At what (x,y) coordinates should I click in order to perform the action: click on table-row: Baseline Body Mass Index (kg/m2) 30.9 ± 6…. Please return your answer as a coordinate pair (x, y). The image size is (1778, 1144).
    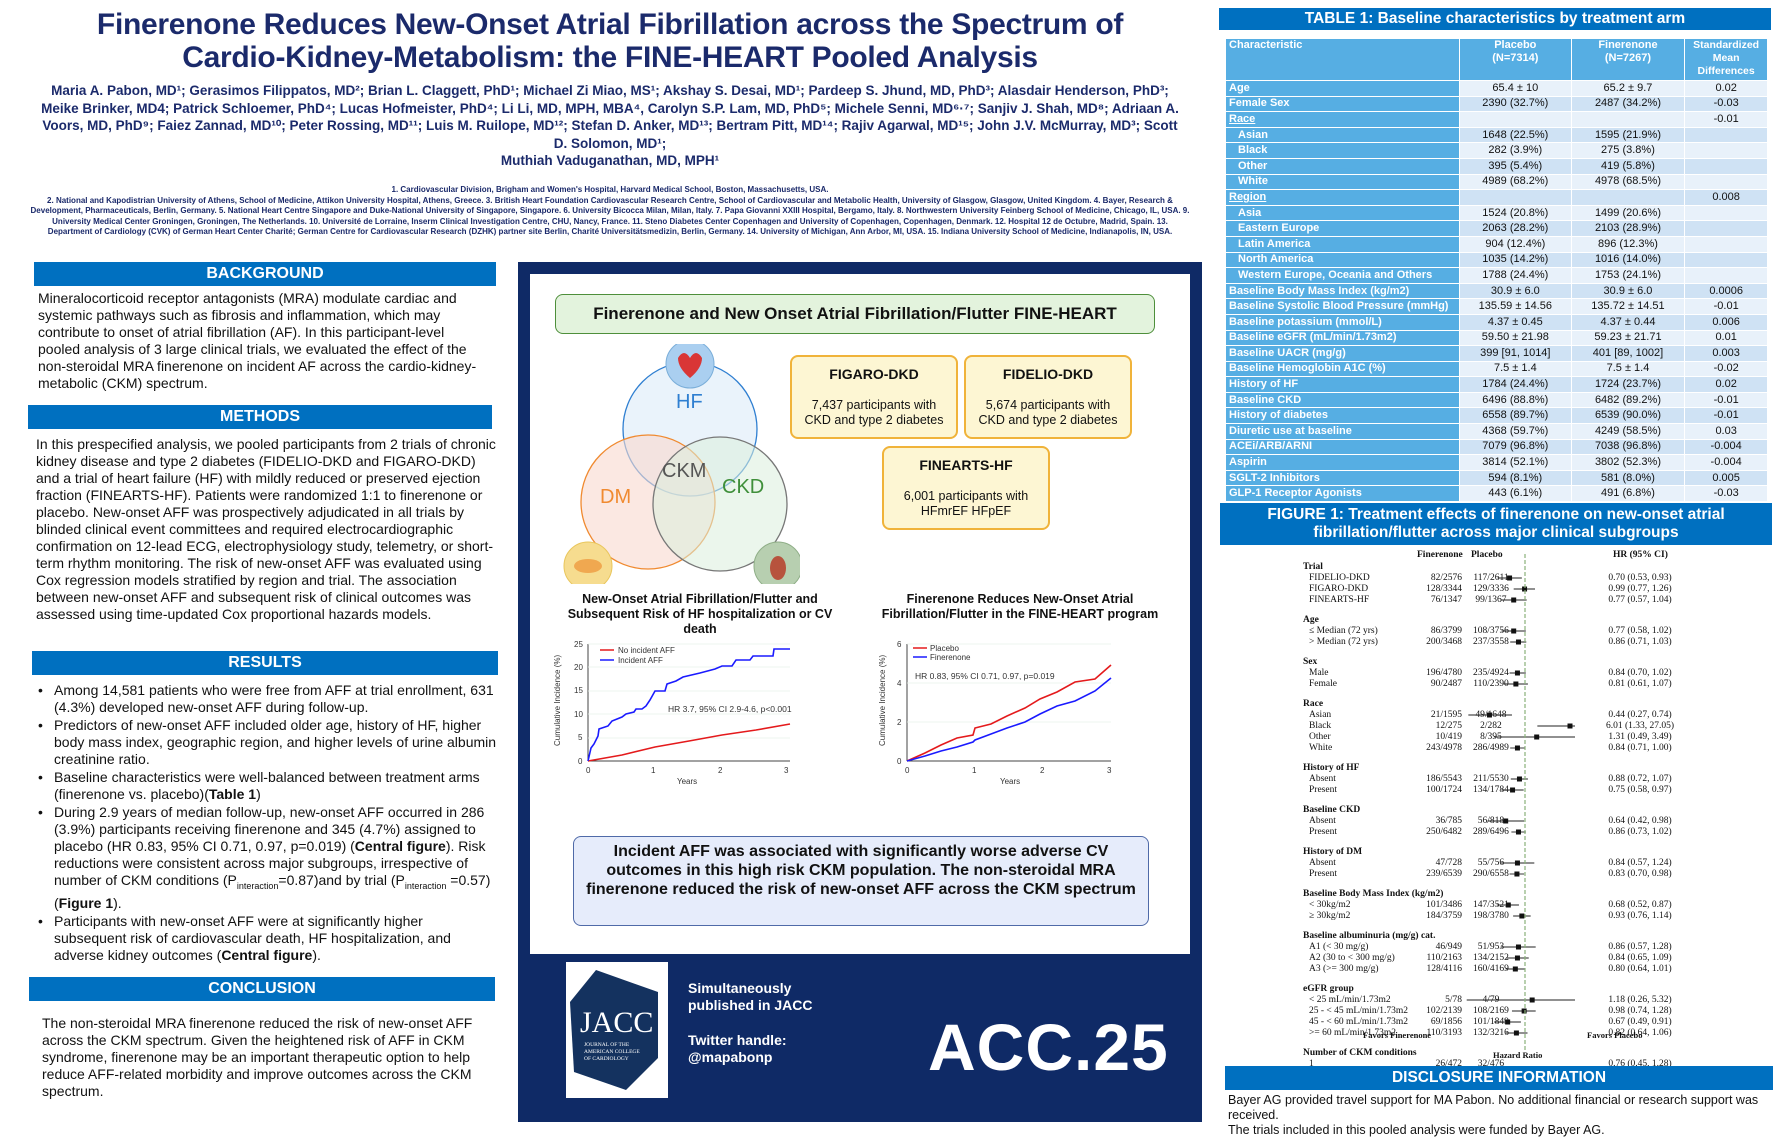
    Looking at the image, I should click on (1496, 291).